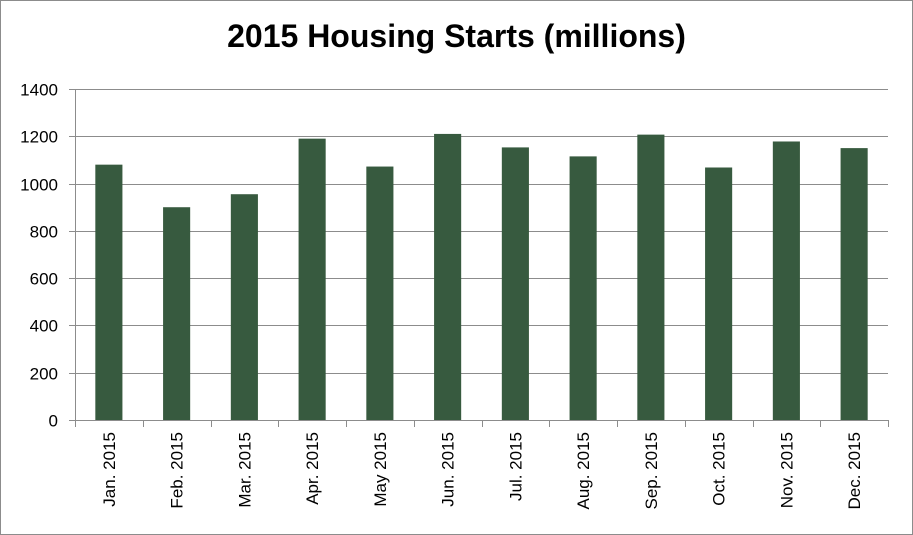 The height and width of the screenshot is (535, 913). I want to click on x-tick-label: Apr. 2015, so click(312, 468).